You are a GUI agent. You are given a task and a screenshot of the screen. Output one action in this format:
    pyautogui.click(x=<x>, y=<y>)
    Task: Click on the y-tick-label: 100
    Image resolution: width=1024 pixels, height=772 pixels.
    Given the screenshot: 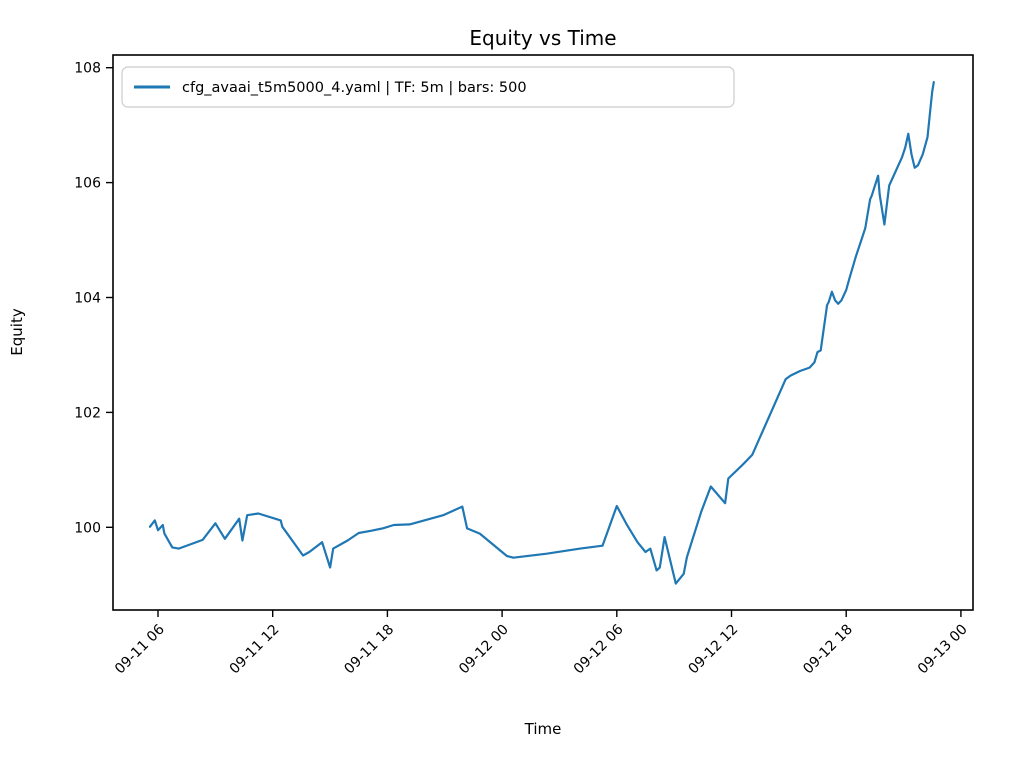 What is the action you would take?
    pyautogui.click(x=87, y=528)
    